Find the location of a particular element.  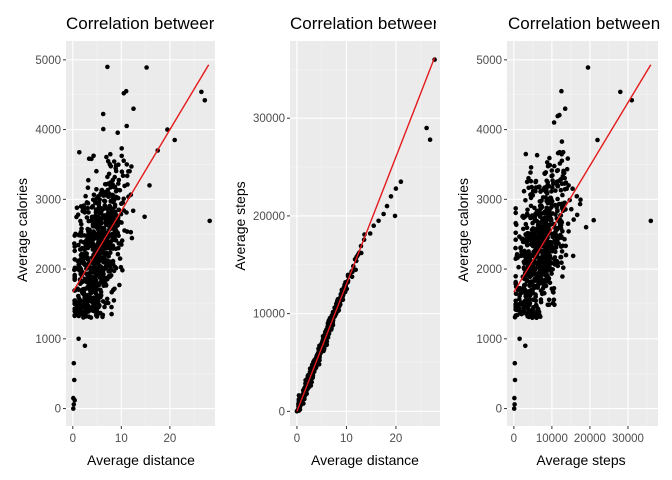

panel-title: Correlation between is located at coordinates (584, 23).